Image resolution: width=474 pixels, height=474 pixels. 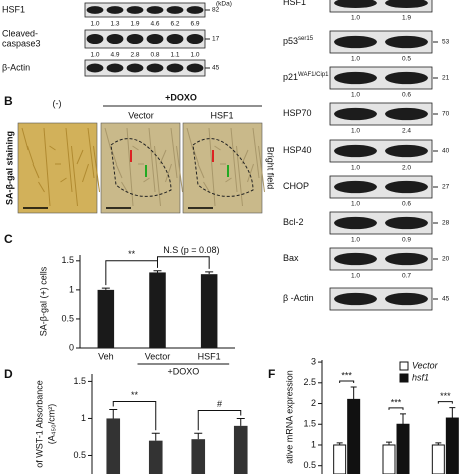 What do you see at coordinates (306, 39) in the screenshot?
I see `blot-label-sup: ser15` at bounding box center [306, 39].